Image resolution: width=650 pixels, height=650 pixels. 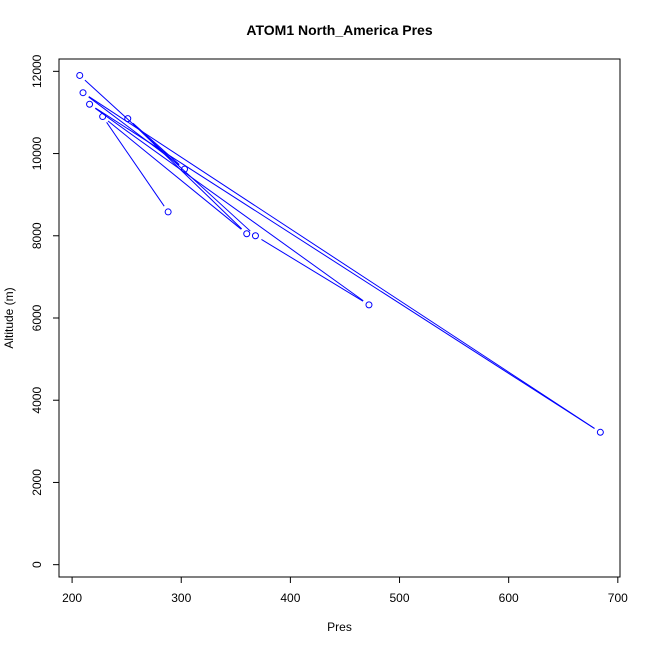 I want to click on y-tick-label: 0, so click(x=37, y=564).